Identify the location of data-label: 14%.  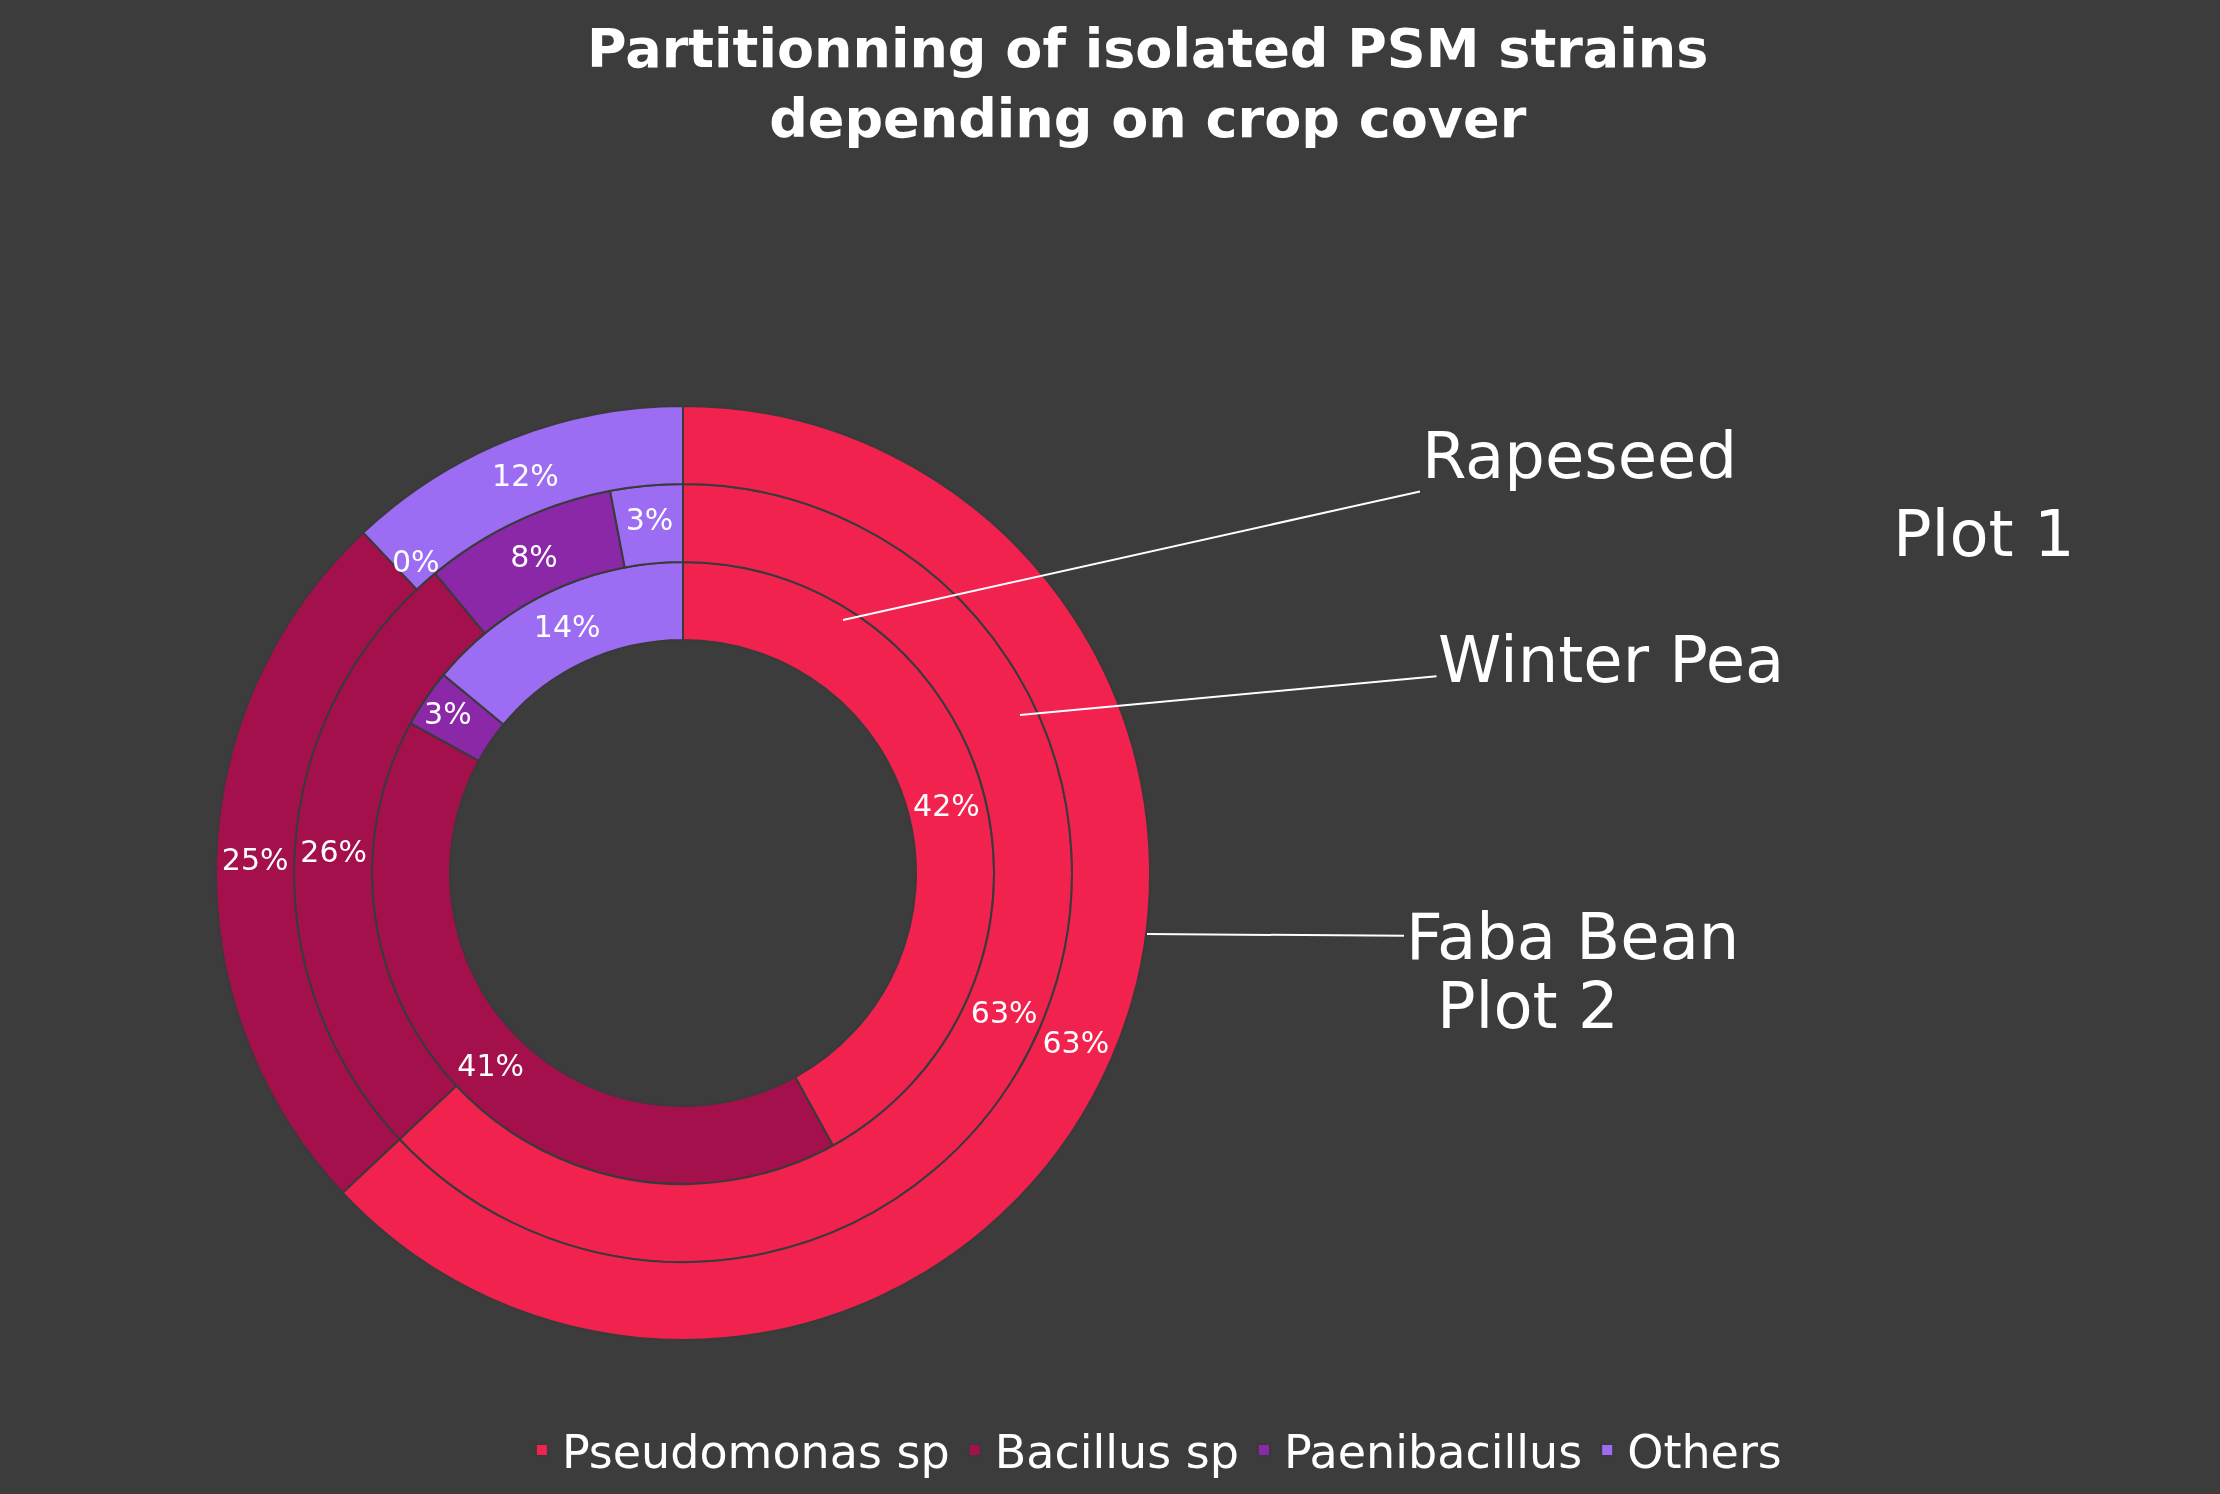
(567, 627).